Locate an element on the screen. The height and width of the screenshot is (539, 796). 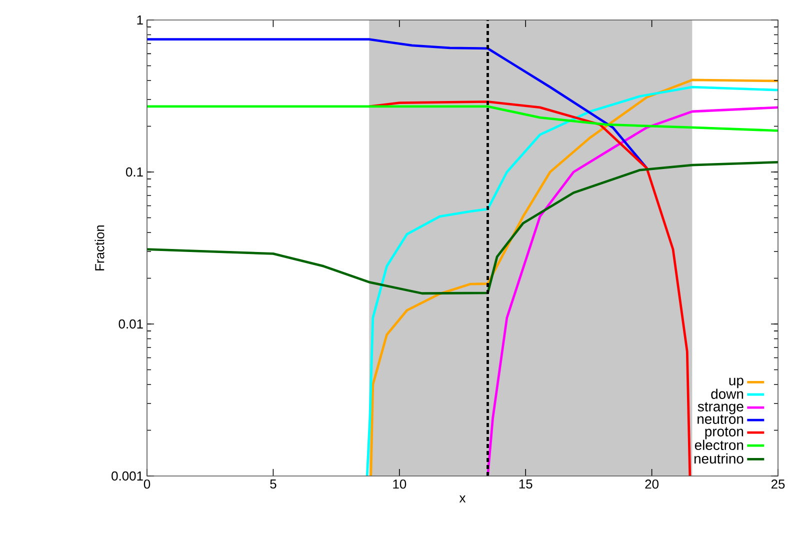
legend-label: down is located at coordinates (727, 393).